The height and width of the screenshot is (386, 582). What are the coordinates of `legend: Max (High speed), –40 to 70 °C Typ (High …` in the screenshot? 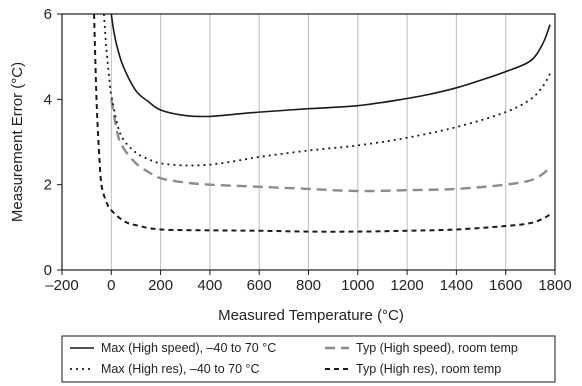 It's located at (308, 359).